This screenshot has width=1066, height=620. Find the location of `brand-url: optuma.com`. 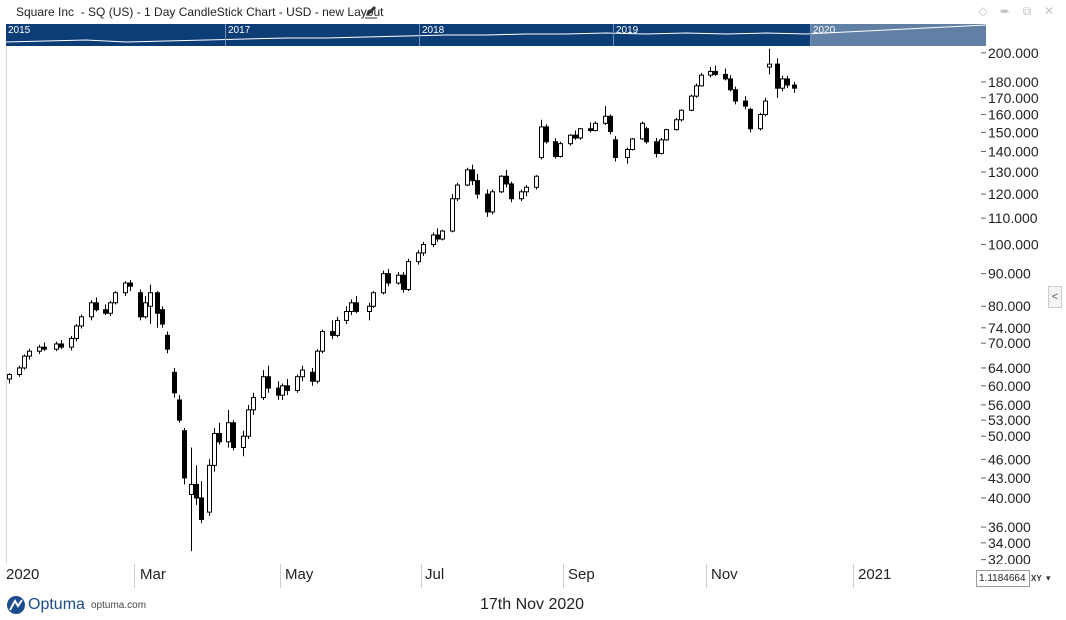

brand-url: optuma.com is located at coordinates (119, 605).